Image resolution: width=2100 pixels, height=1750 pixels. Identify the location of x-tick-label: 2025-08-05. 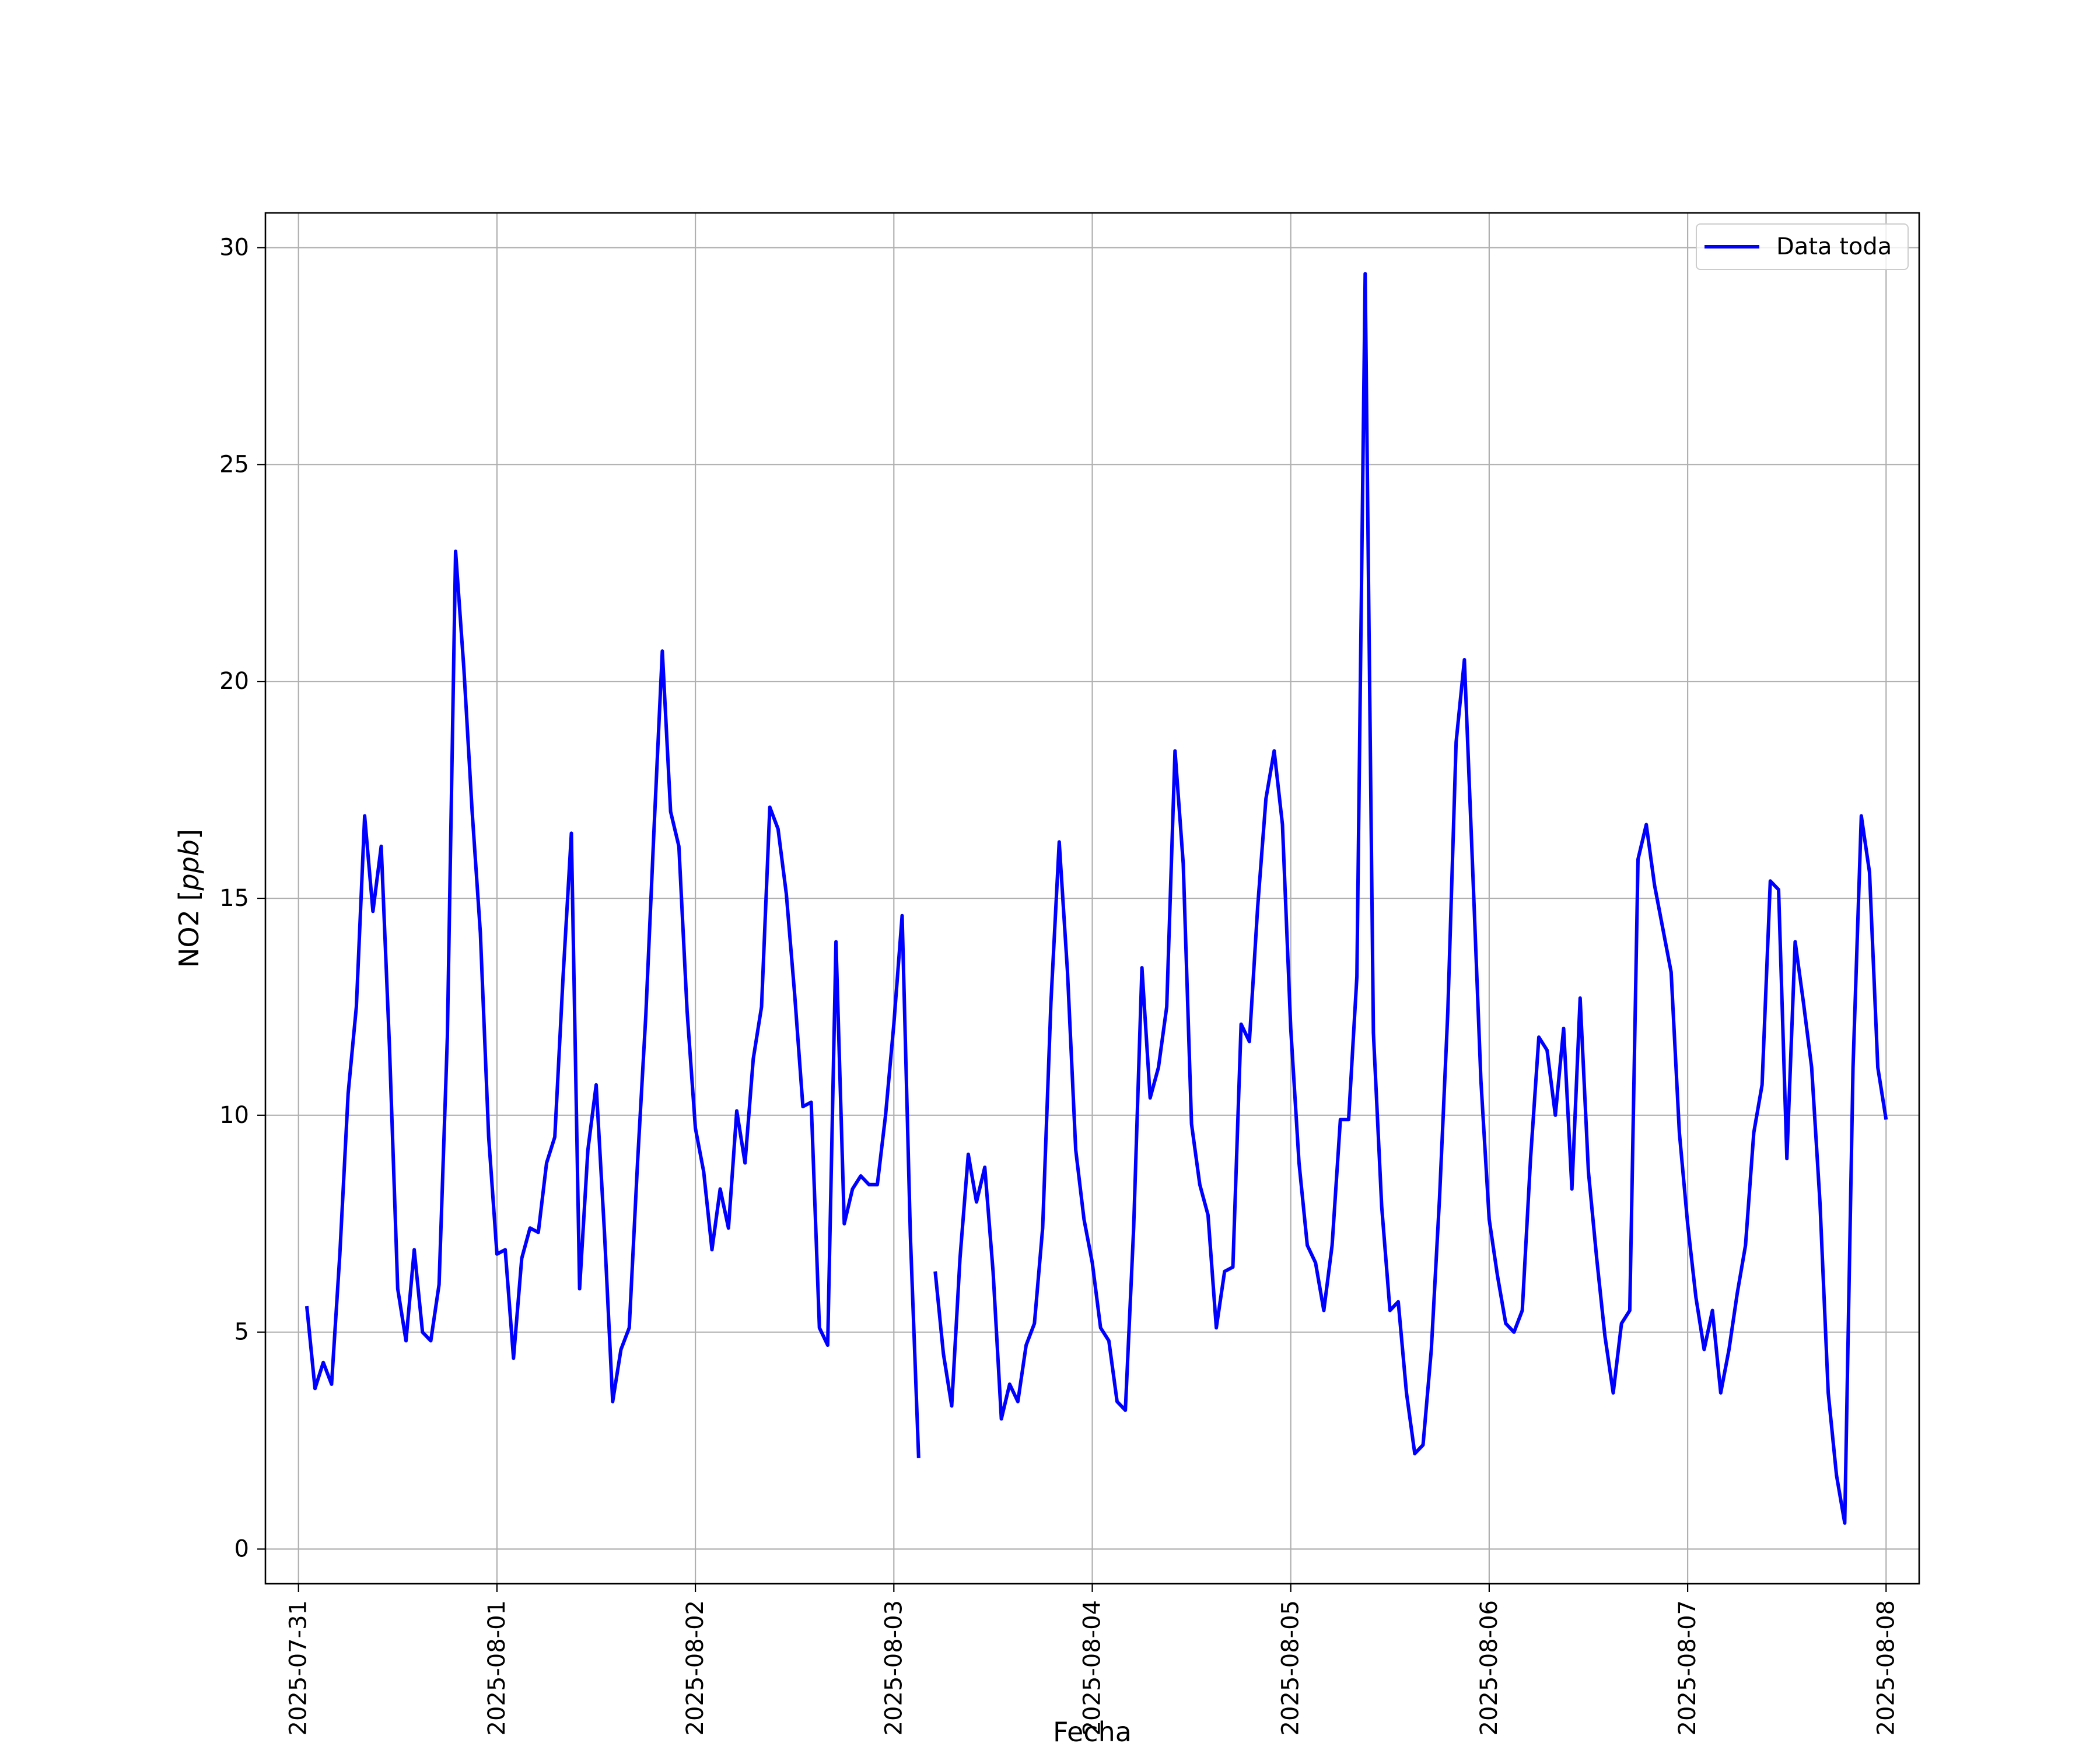
(1291, 1667).